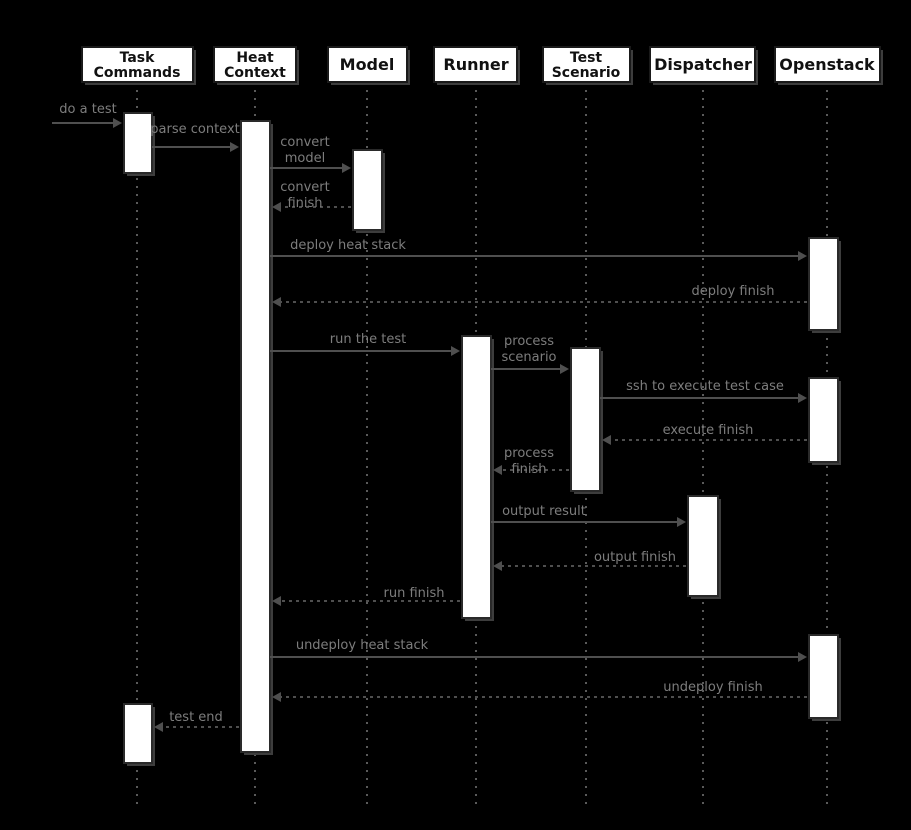 This screenshot has width=911, height=830. I want to click on actor-label-scenario: Test Scenario, so click(586, 65).